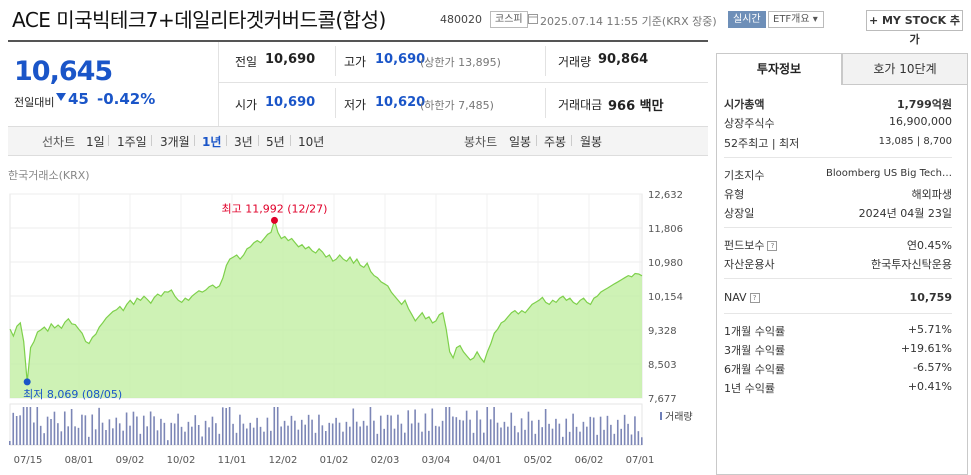 The image size is (971, 475). What do you see at coordinates (199, 20) in the screenshot?
I see `stock-title: ACE 미국빅테크7+데일리타겟커버드콜(합성)` at bounding box center [199, 20].